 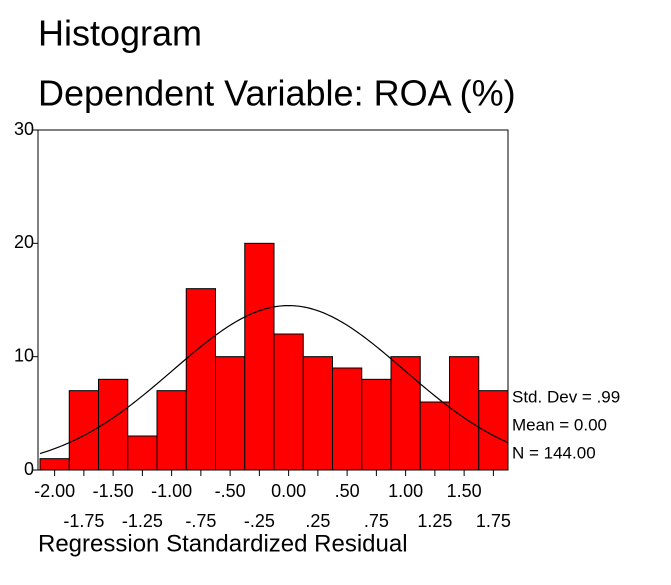 I want to click on x-tick-label: -1.75, so click(x=83, y=521).